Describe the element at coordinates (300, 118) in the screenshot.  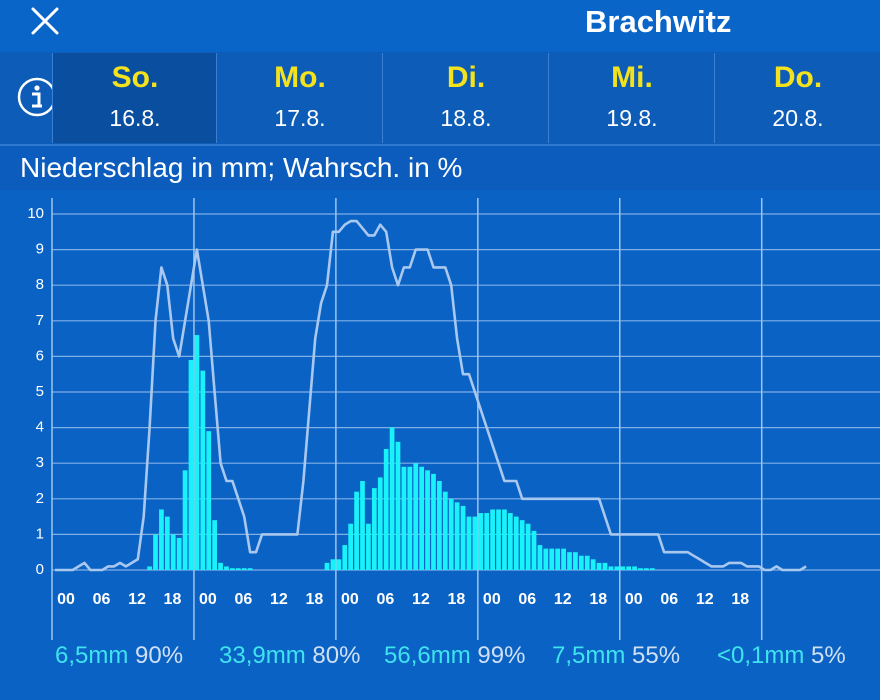
I see `day-date: 17.8.` at that location.